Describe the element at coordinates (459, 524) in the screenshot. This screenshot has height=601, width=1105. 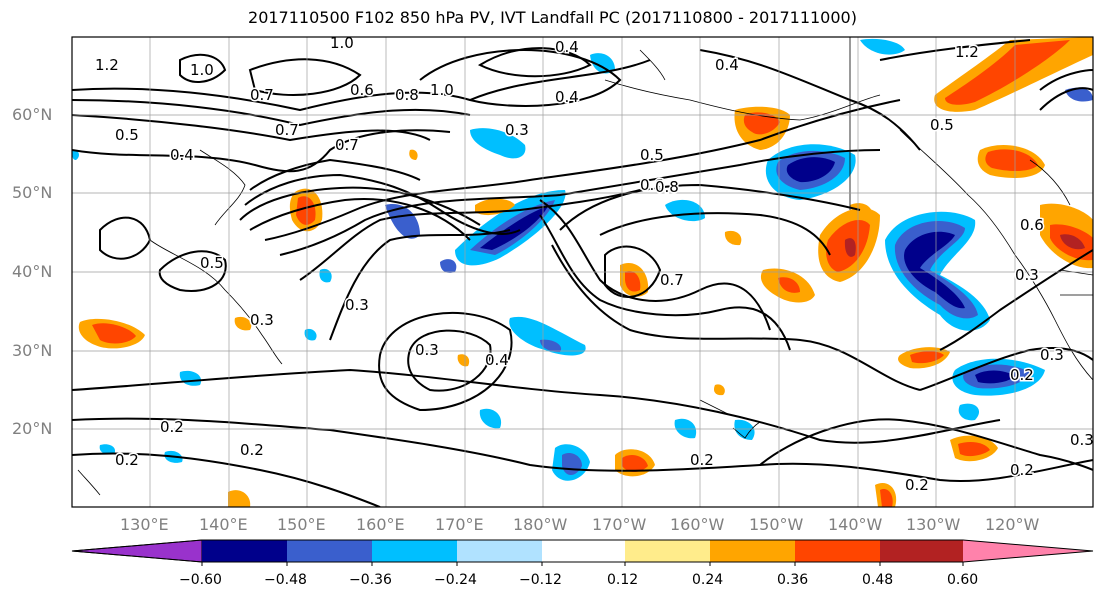
I see `lon-label-170e: 170°E` at that location.